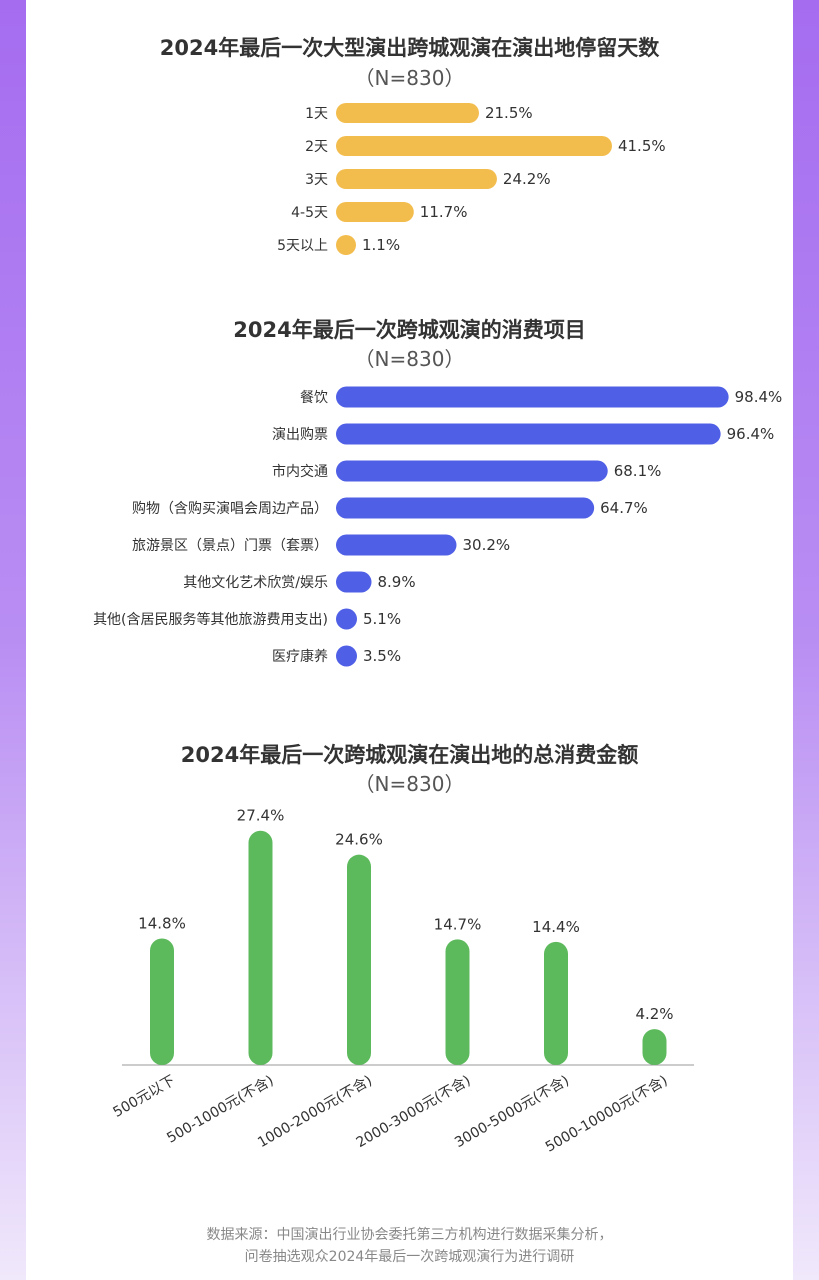  I want to click on category-label: 3天, so click(316, 180).